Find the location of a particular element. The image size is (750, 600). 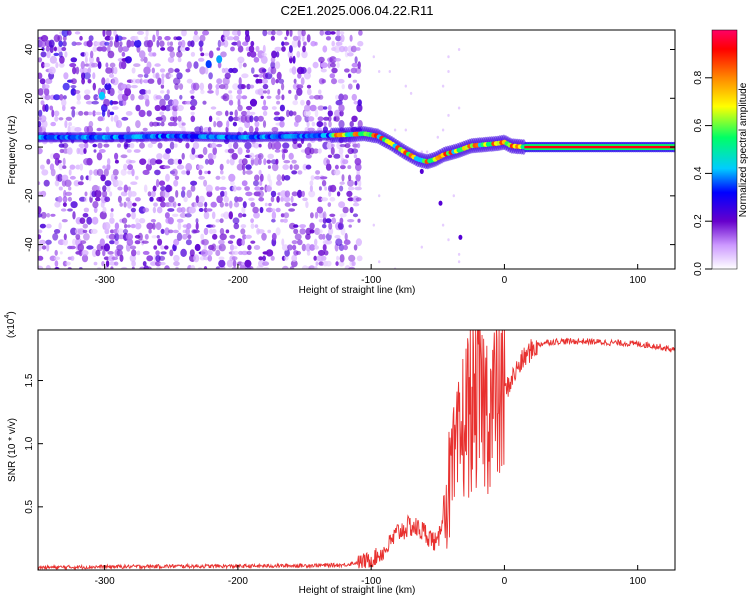

snr-x-ticks: -300 -200 -100 0 100 is located at coordinates (370, 576).